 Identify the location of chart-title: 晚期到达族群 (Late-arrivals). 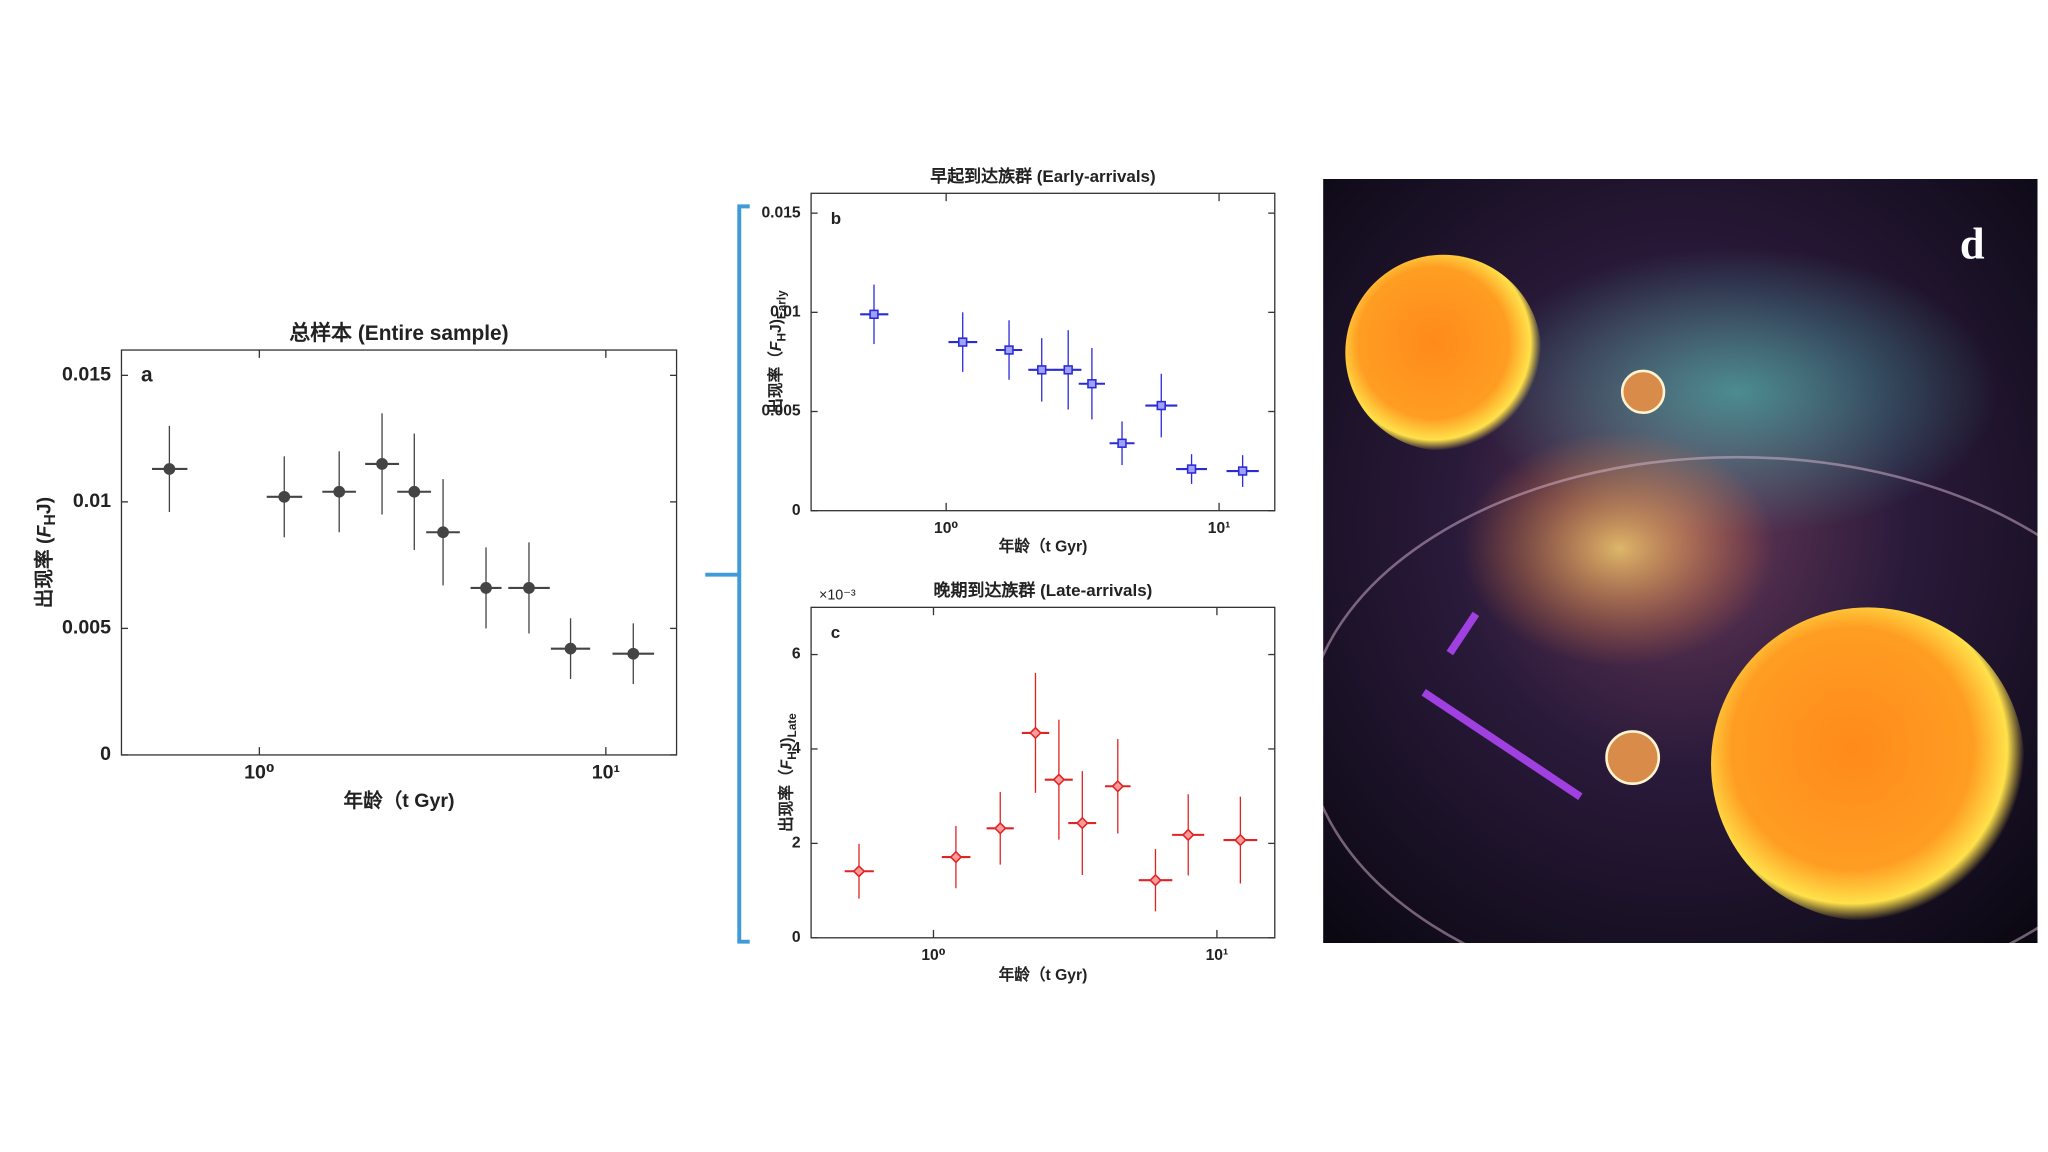
(1043, 590).